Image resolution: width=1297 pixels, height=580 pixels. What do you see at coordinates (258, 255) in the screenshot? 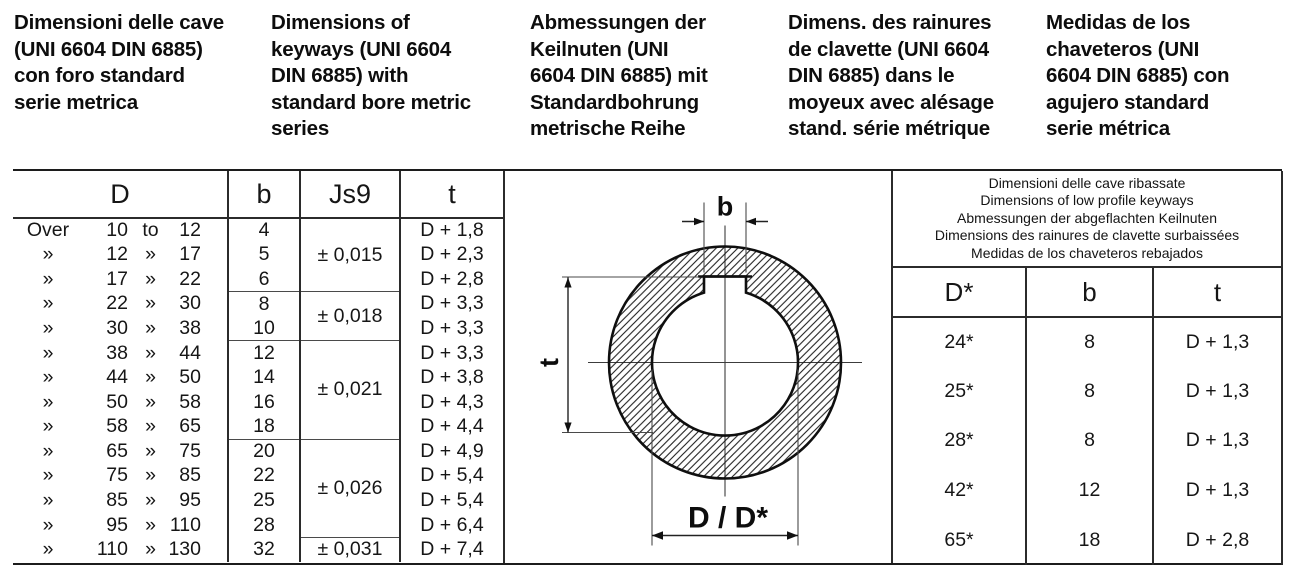
I see `keyway-size-row: » 12 » 17 5 D + 2,3` at bounding box center [258, 255].